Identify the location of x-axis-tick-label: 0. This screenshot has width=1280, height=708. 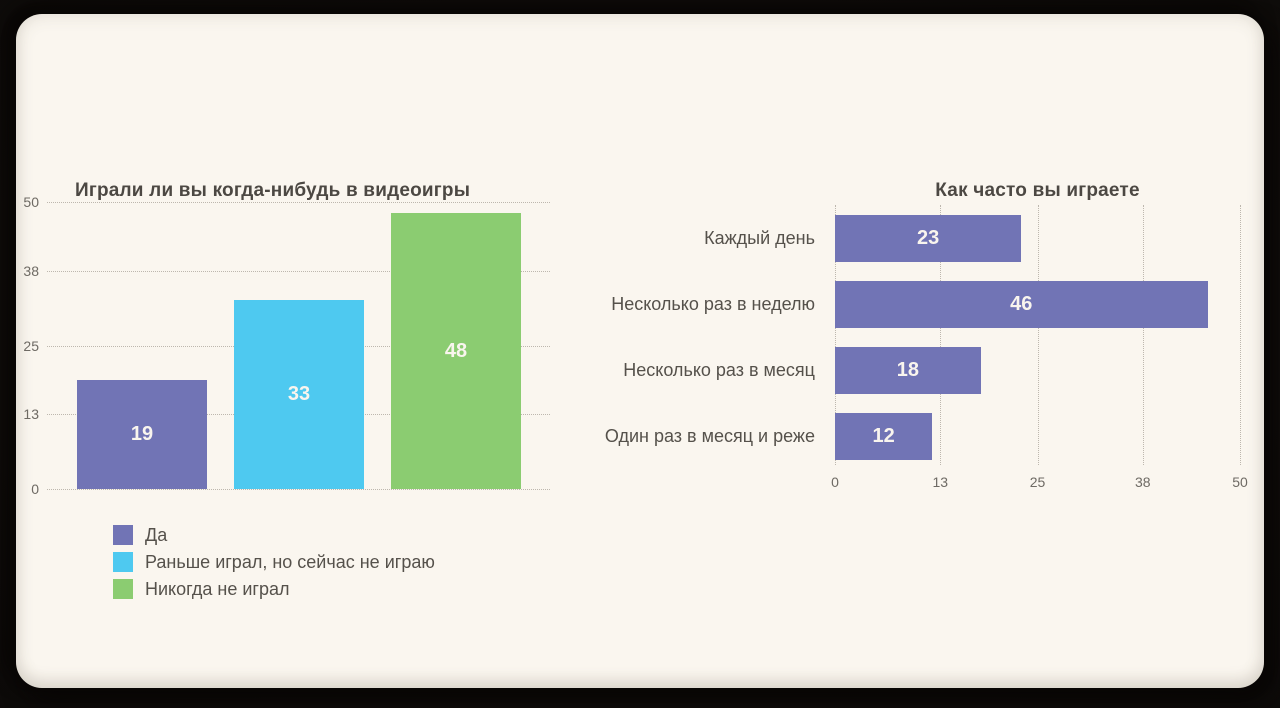
(835, 482).